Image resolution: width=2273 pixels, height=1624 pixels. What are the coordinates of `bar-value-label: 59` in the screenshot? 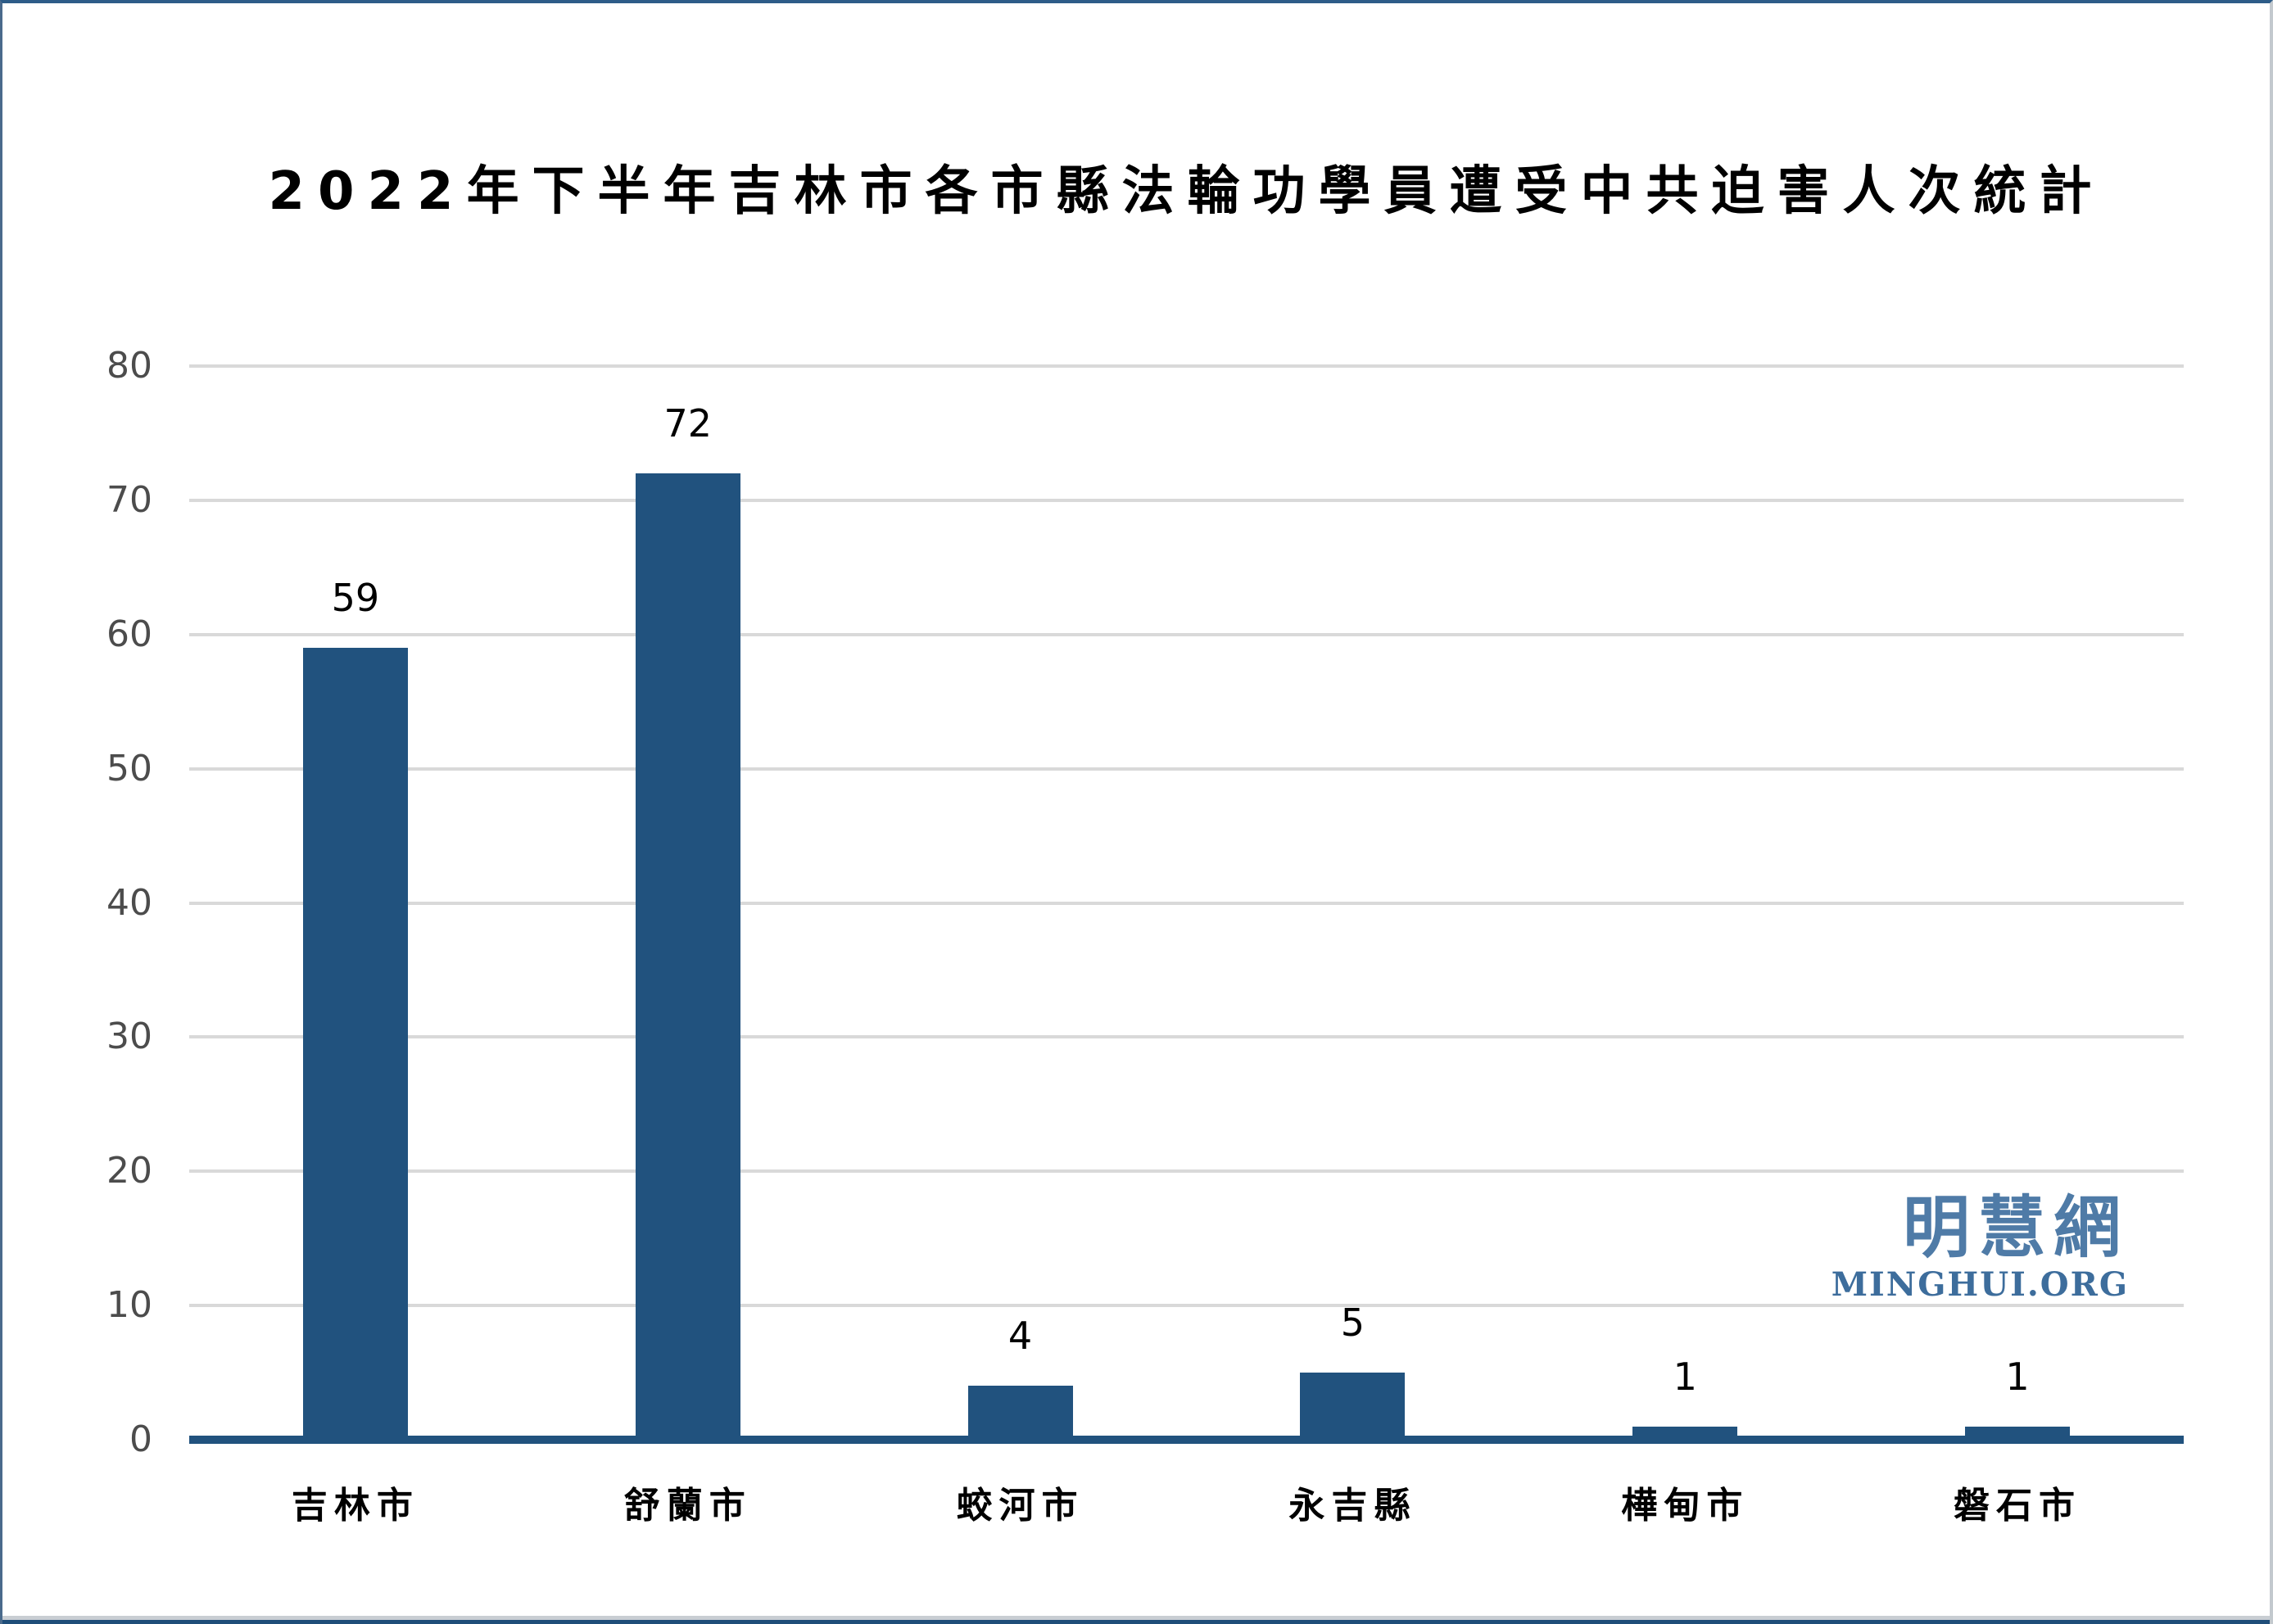 It's located at (355, 598).